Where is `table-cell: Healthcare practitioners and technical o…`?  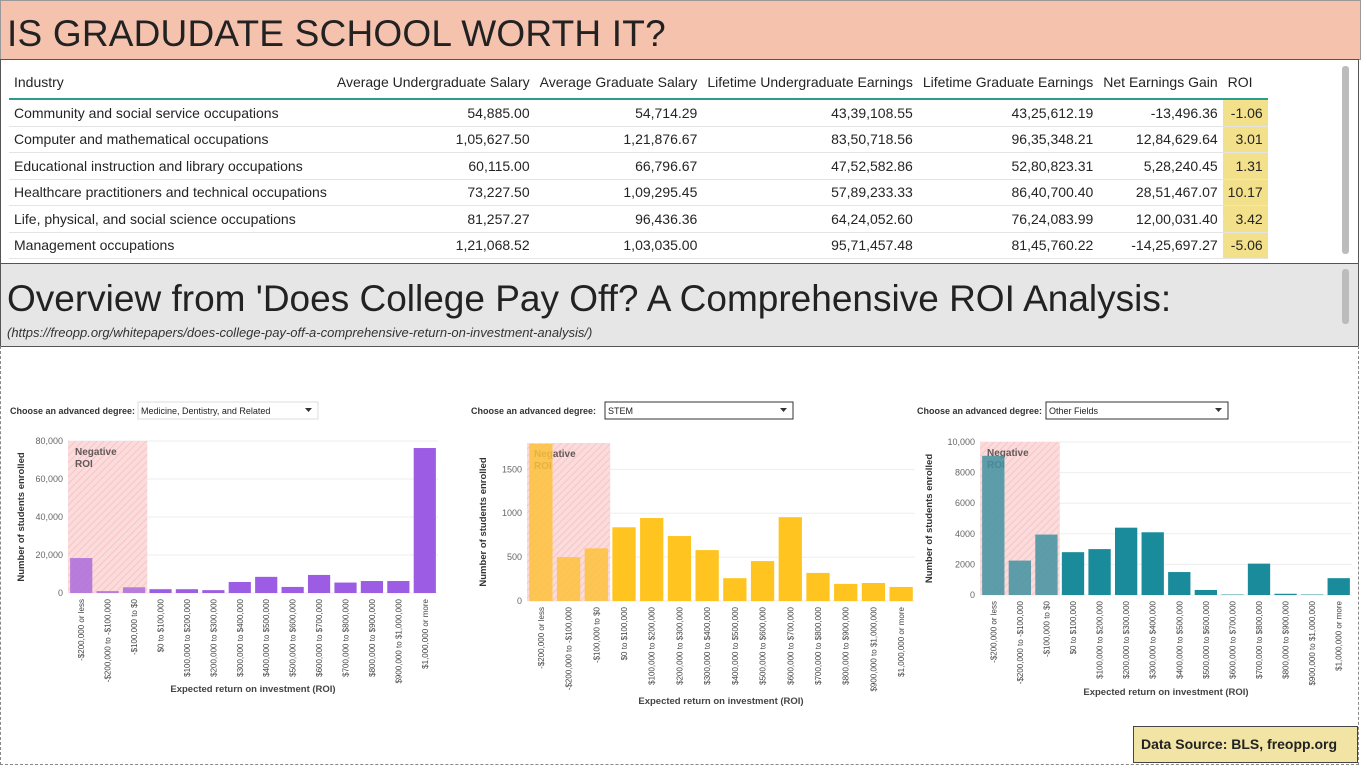 table-cell: Healthcare practitioners and technical o… is located at coordinates (170, 192).